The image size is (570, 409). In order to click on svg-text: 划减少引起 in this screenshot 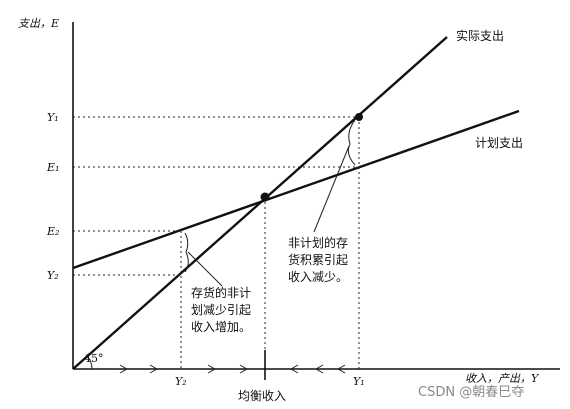, I will do `click(221, 310)`.